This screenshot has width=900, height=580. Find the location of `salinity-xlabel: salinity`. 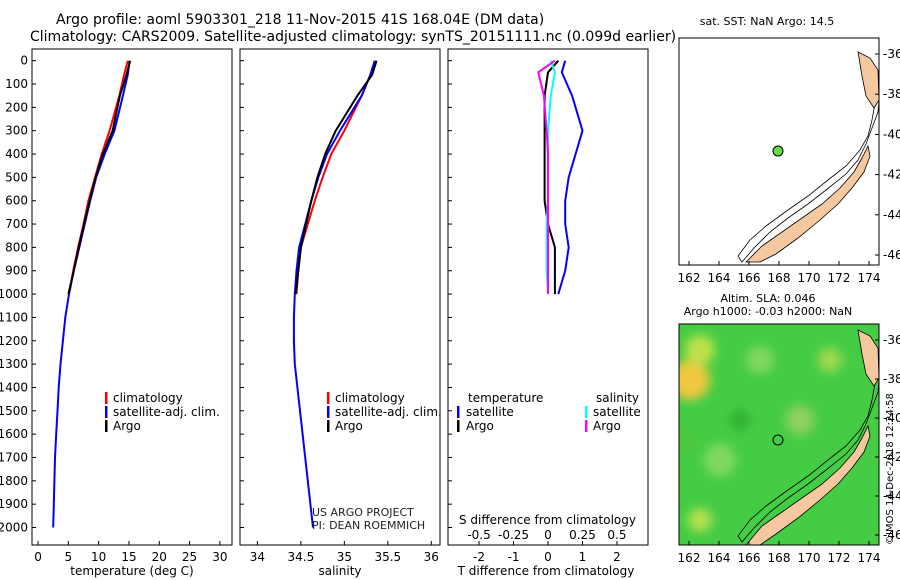

salinity-xlabel: salinity is located at coordinates (339, 571).